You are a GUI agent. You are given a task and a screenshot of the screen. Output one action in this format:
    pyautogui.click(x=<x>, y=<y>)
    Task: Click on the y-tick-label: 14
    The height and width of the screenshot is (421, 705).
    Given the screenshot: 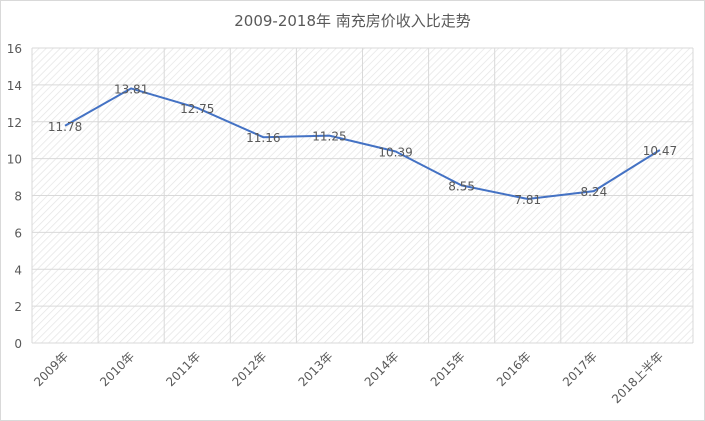 What is the action you would take?
    pyautogui.click(x=14, y=86)
    